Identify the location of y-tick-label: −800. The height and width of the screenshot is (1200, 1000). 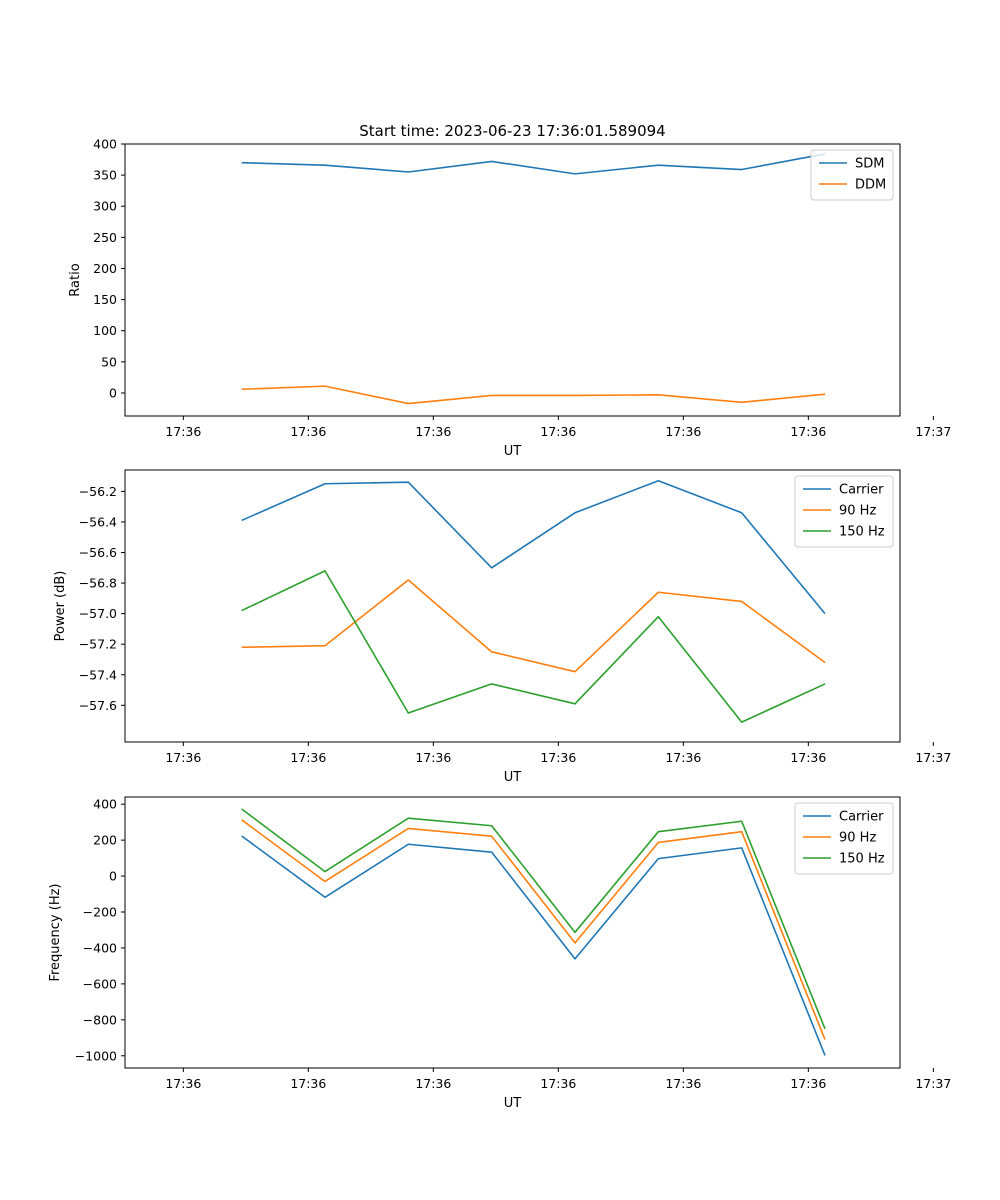
(100, 1019).